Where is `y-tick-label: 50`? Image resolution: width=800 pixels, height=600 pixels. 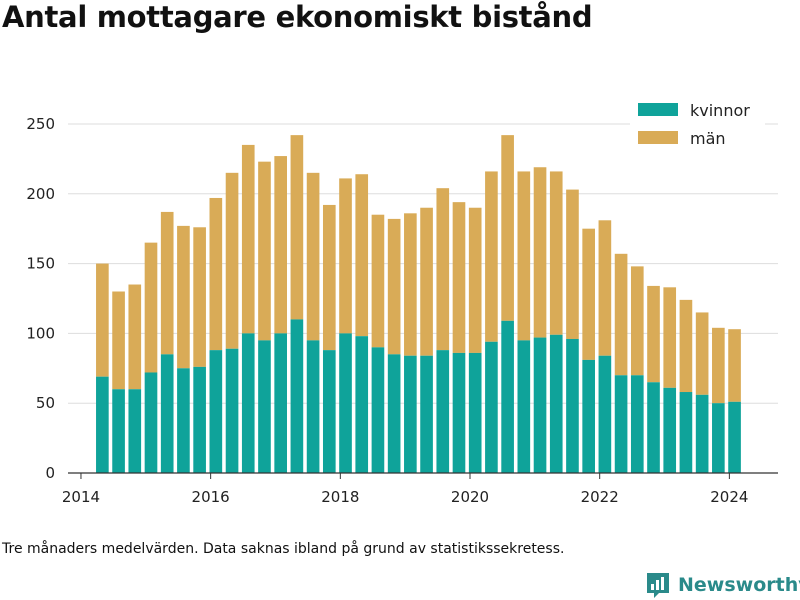
y-tick-label: 50 is located at coordinates (45, 403).